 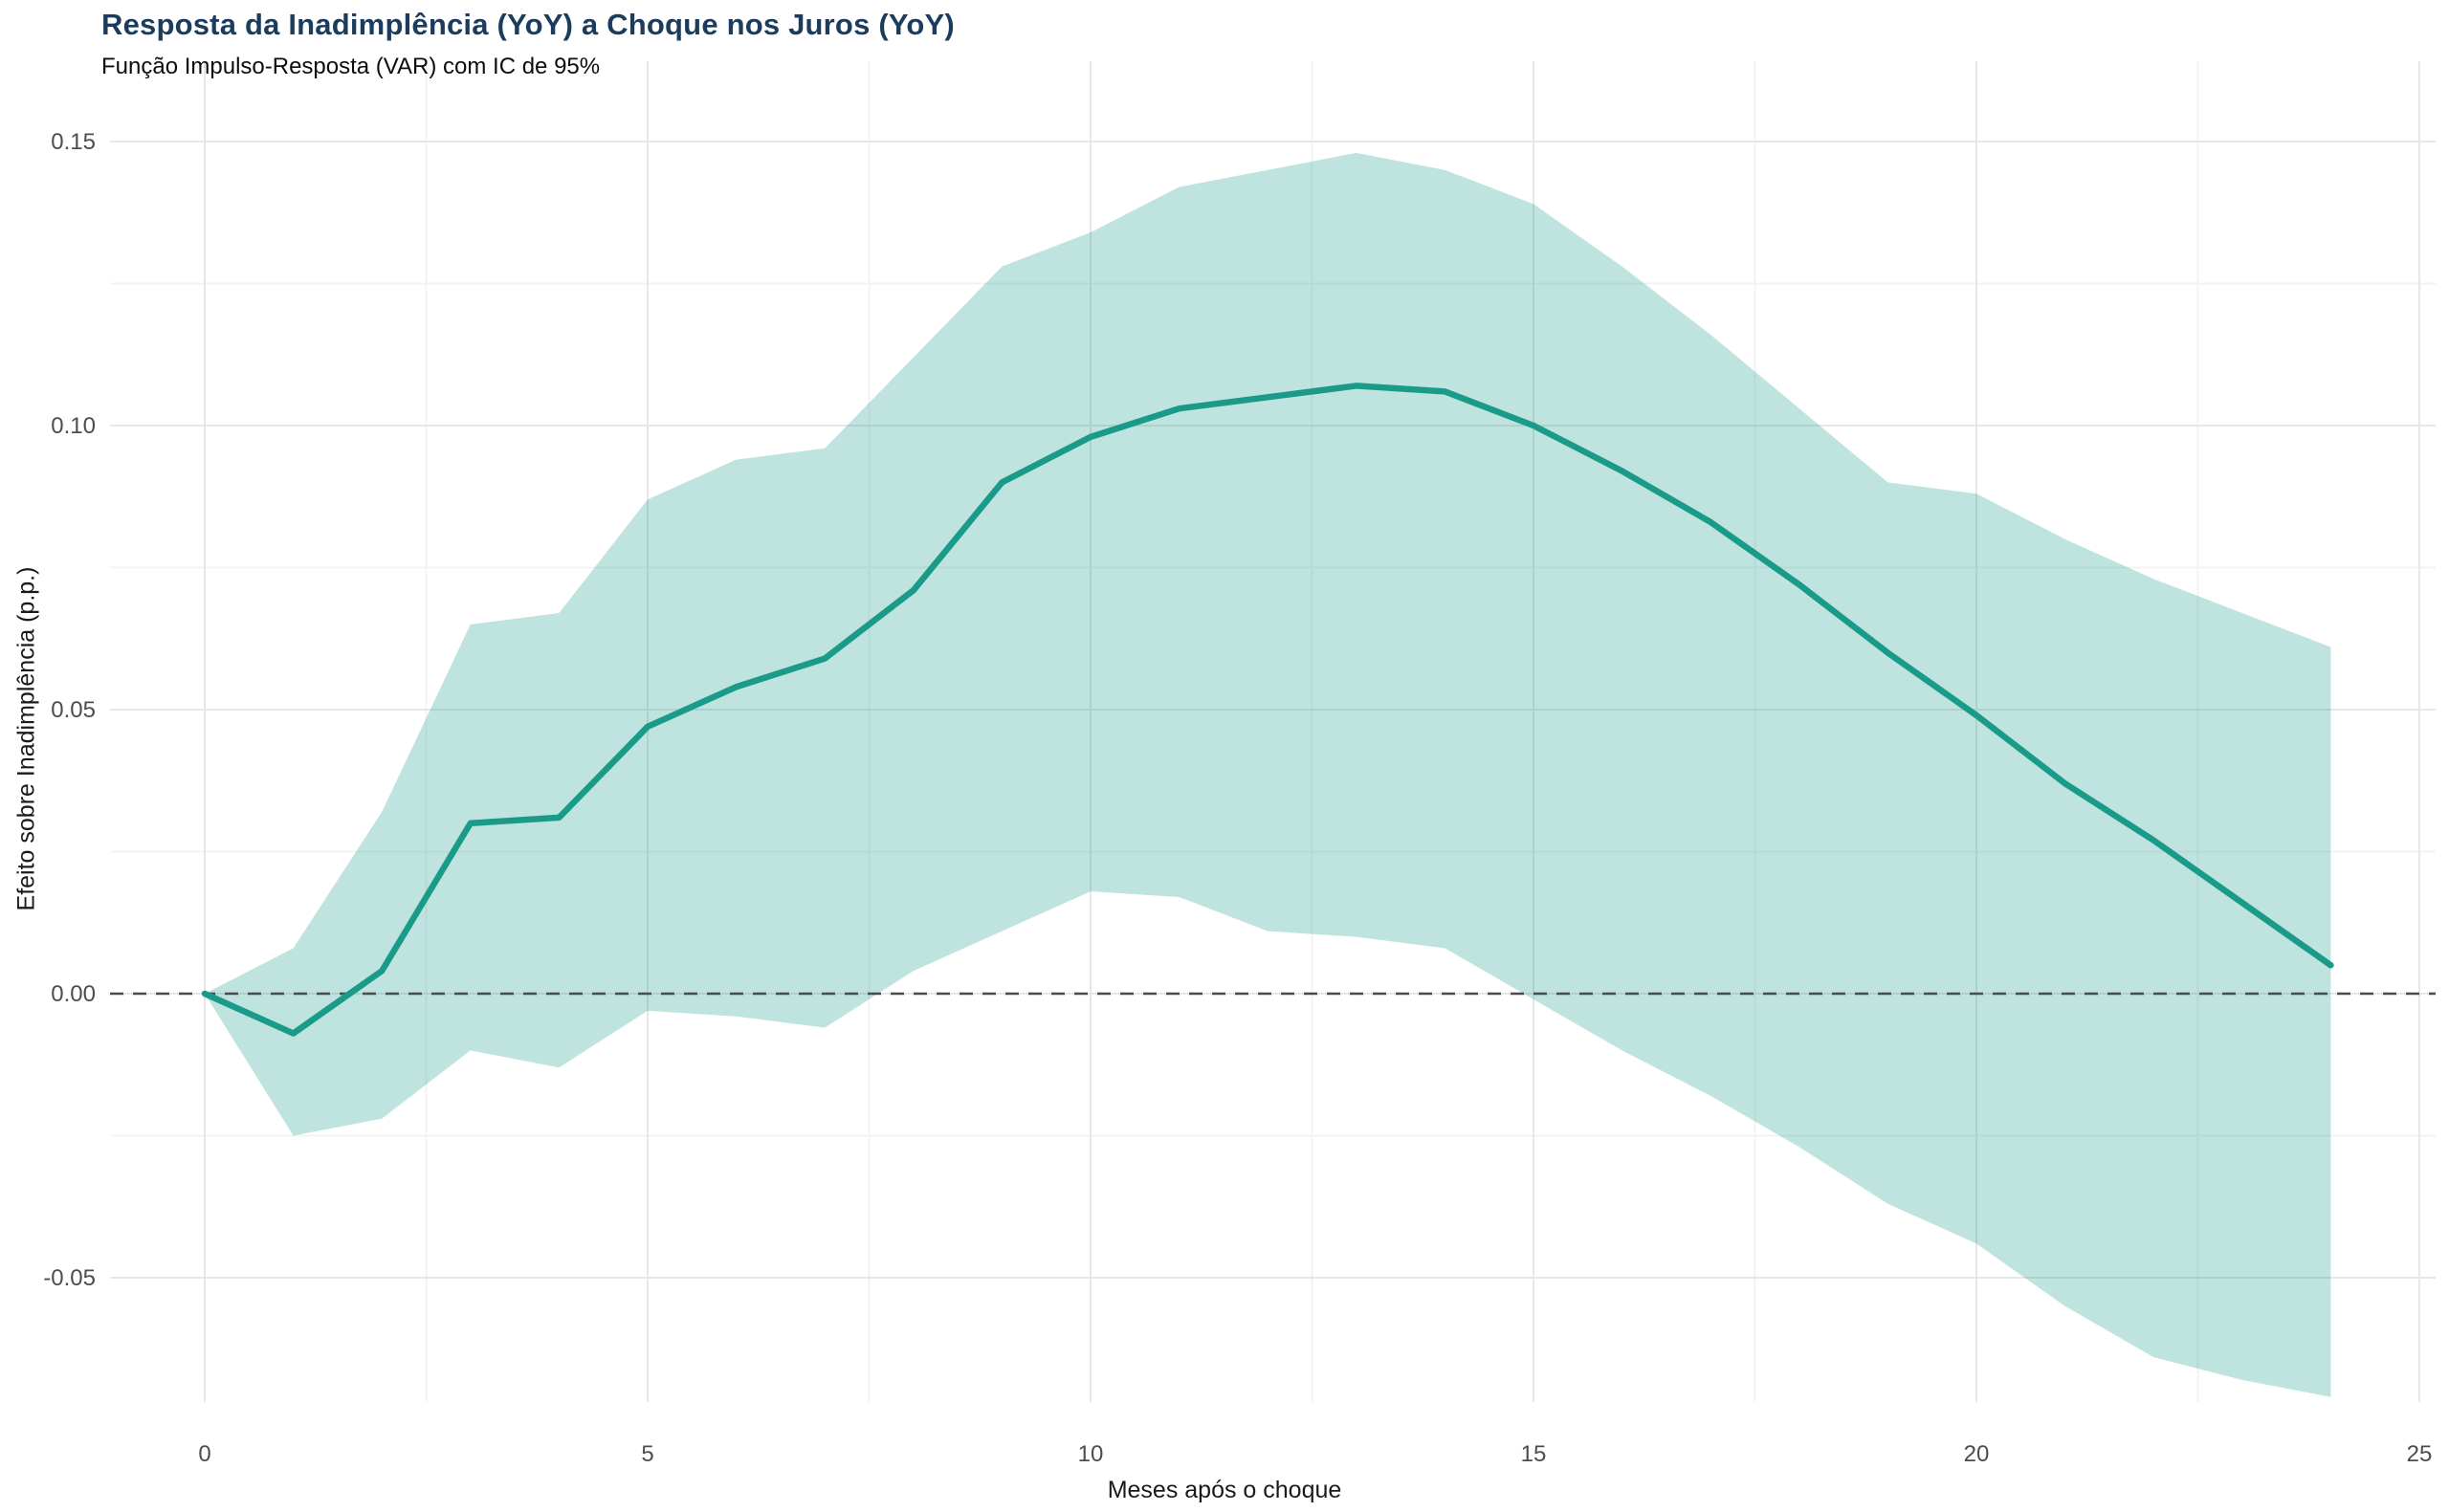 What do you see at coordinates (2420, 1454) in the screenshot?
I see `x-tick-label: 25` at bounding box center [2420, 1454].